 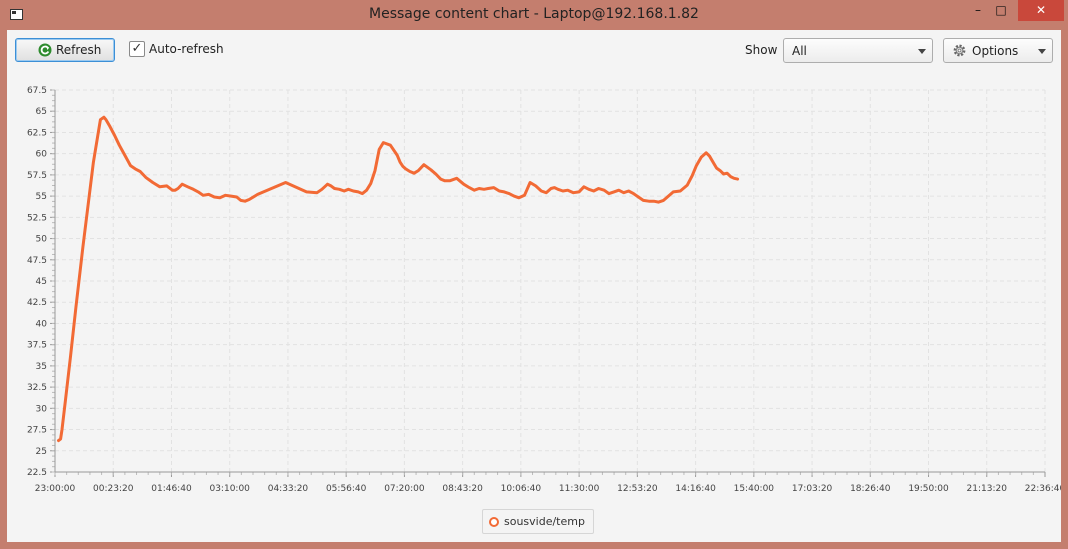 What do you see at coordinates (404, 489) in the screenshot?
I see `x-tick-label: 07:20:00` at bounding box center [404, 489].